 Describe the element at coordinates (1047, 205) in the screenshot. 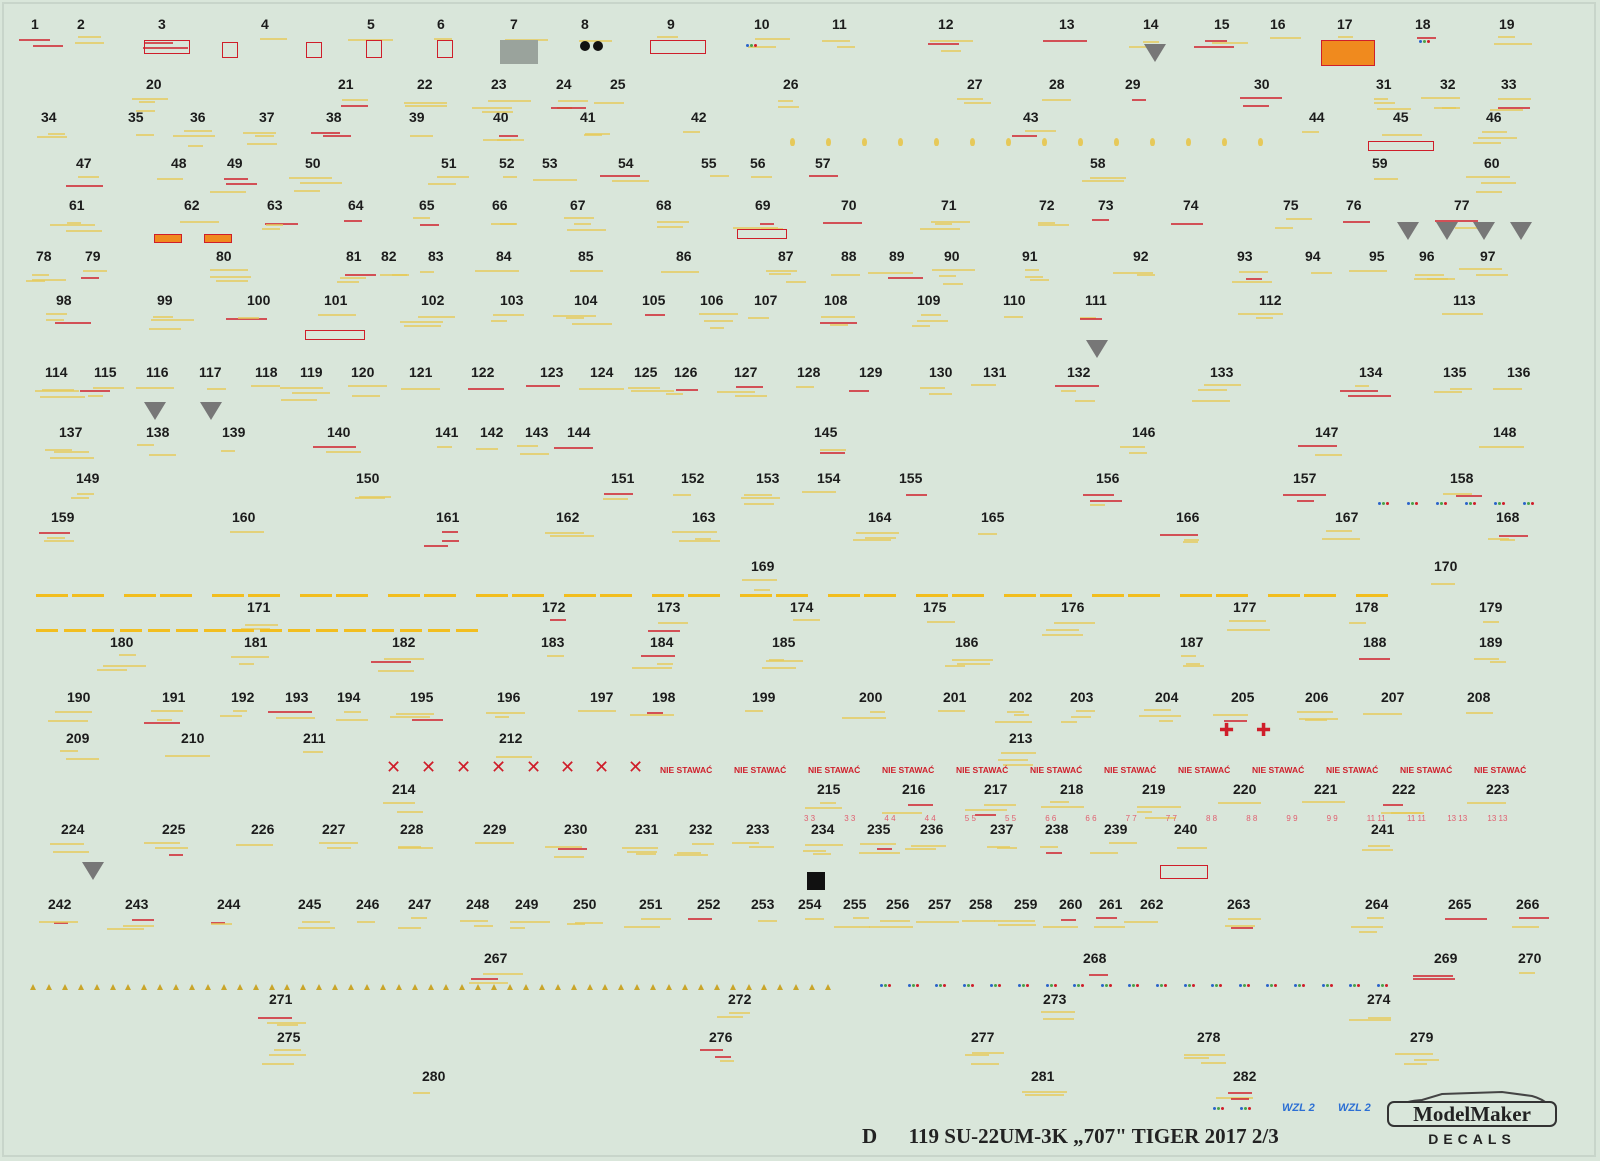

I see `decal-item-number: 72` at that location.